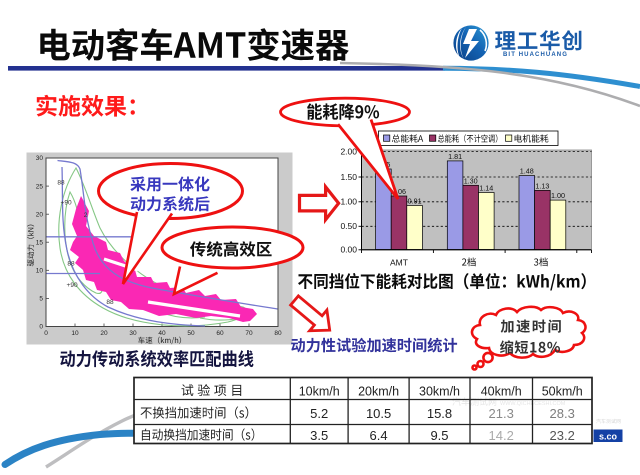 This screenshot has width=640, height=475. What do you see at coordinates (527, 171) in the screenshot?
I see `svg-text: 1.48` at bounding box center [527, 171].